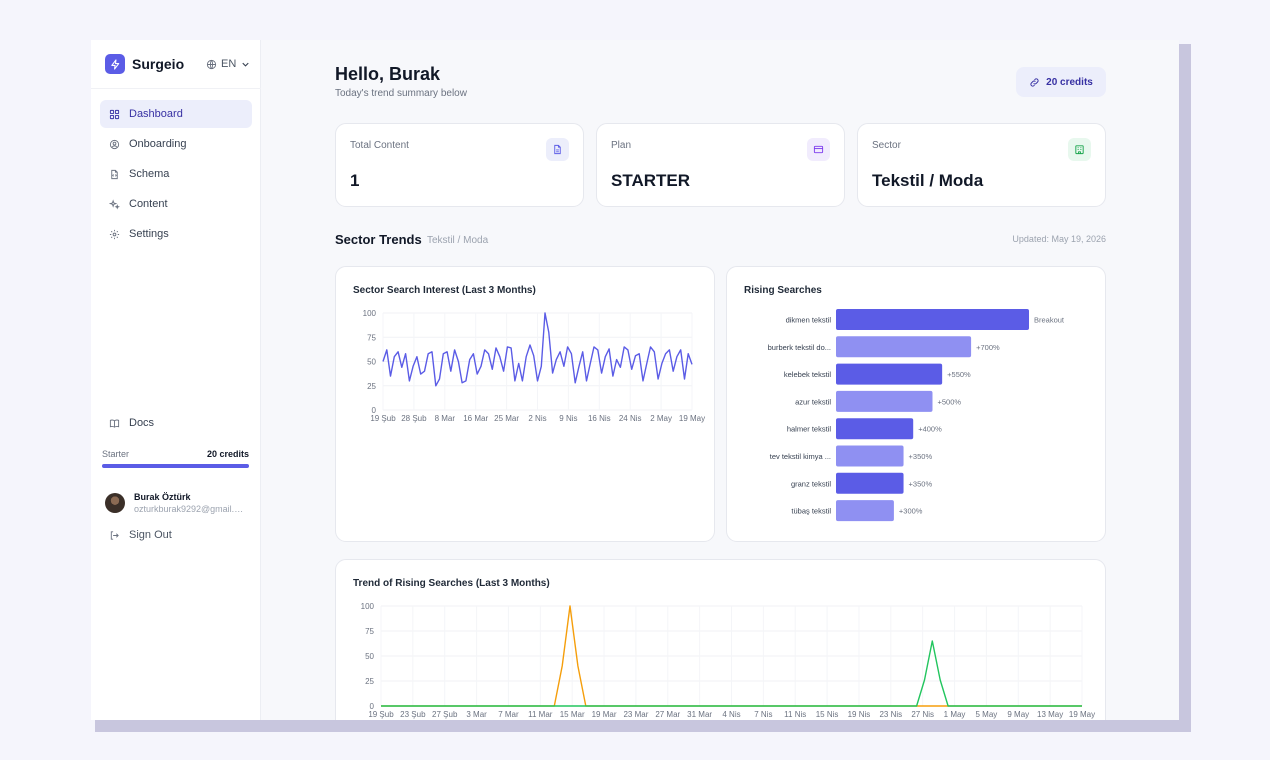 Image resolution: width=1270 pixels, height=760 pixels. Describe the element at coordinates (189, 509) in the screenshot. I see `user-email: ozturkburak9292@gmail.com` at that location.